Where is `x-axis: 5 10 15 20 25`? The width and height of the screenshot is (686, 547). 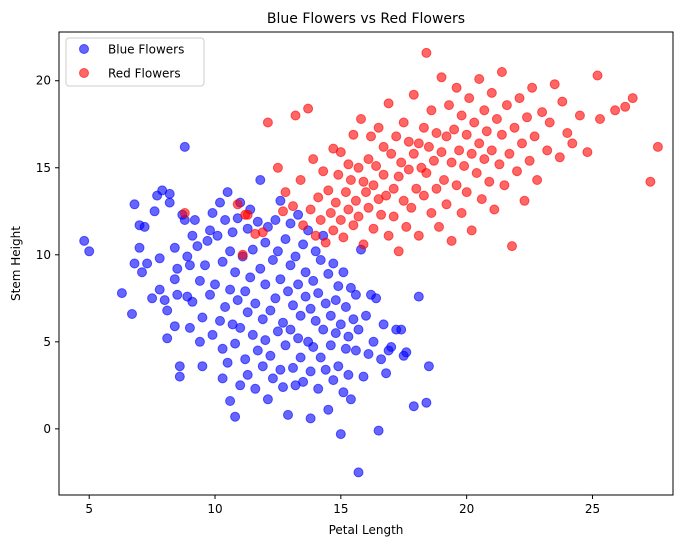 x-axis: 5 10 15 20 25 is located at coordinates (342, 505).